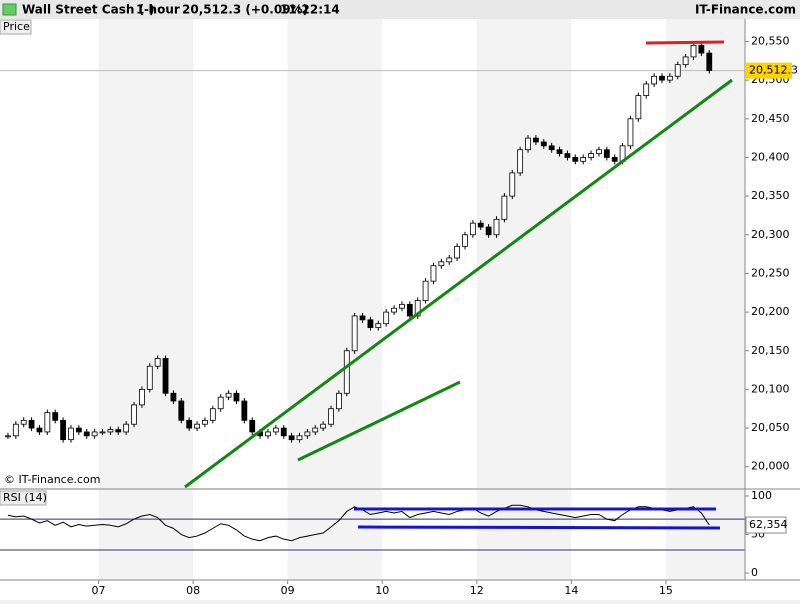  I want to click on y-tick-label: 20,350, so click(770, 195).